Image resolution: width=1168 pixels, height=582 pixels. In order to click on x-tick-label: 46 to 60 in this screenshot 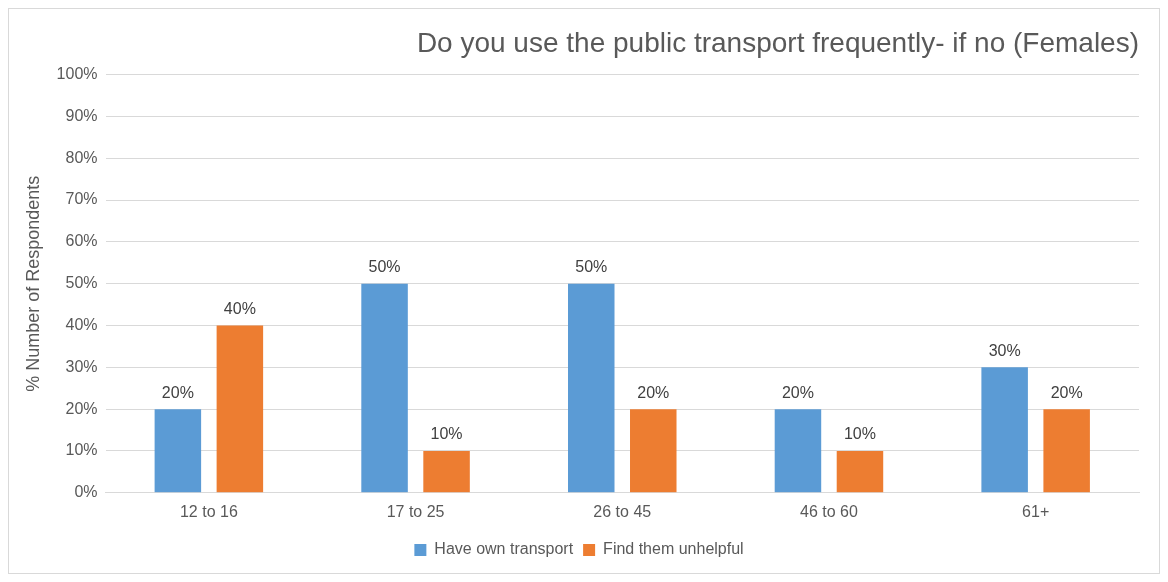, I will do `click(829, 511)`.